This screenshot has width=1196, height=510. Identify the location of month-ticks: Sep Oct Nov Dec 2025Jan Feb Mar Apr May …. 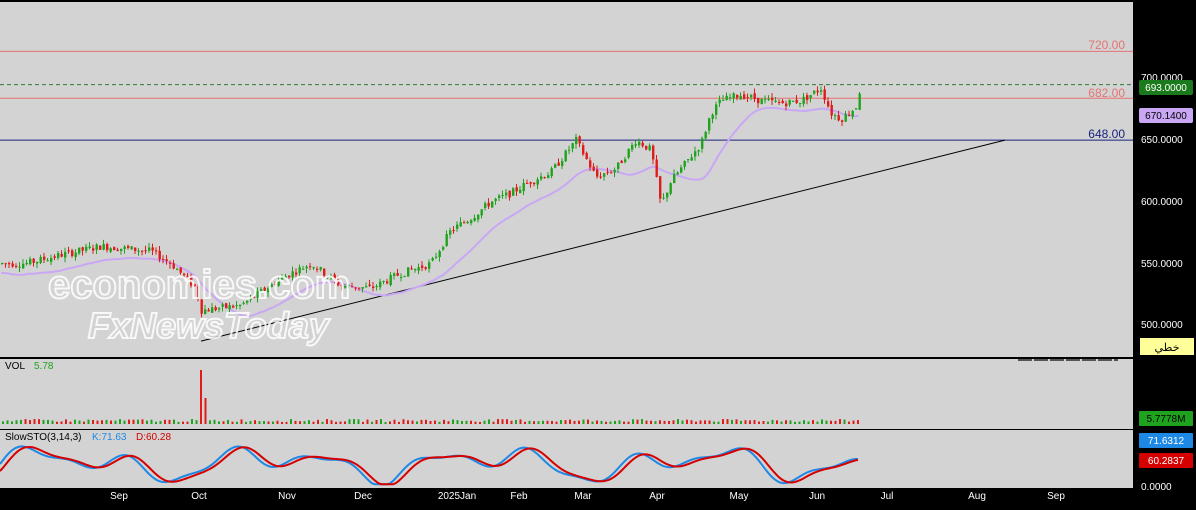
(587, 496).